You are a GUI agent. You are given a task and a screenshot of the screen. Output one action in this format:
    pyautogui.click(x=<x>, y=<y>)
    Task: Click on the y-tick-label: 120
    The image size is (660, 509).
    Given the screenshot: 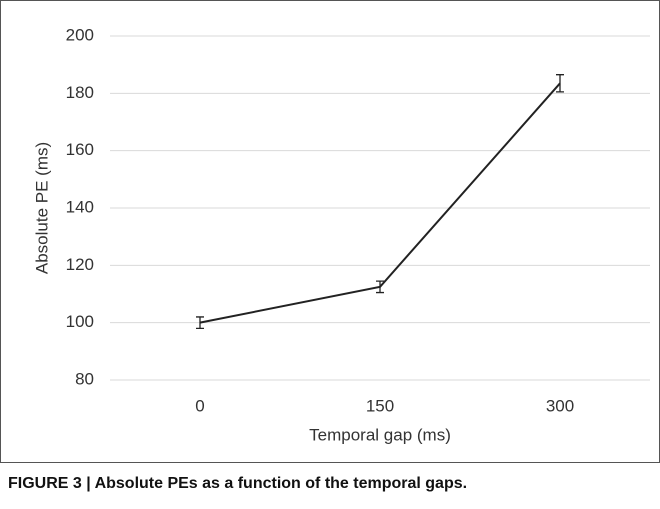 What is the action you would take?
    pyautogui.click(x=80, y=264)
    